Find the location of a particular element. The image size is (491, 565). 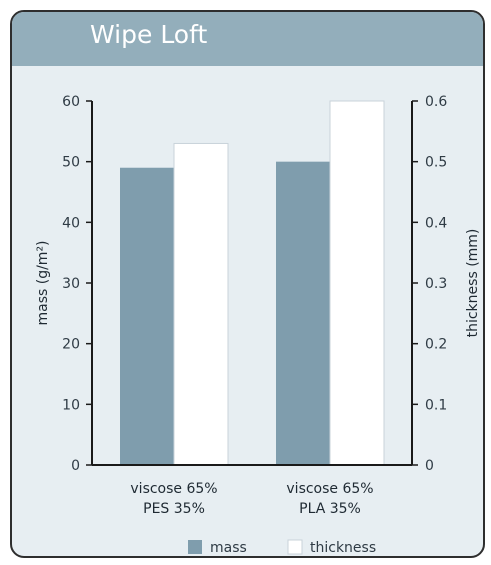

right-tick-label: 0.3 is located at coordinates (436, 284).